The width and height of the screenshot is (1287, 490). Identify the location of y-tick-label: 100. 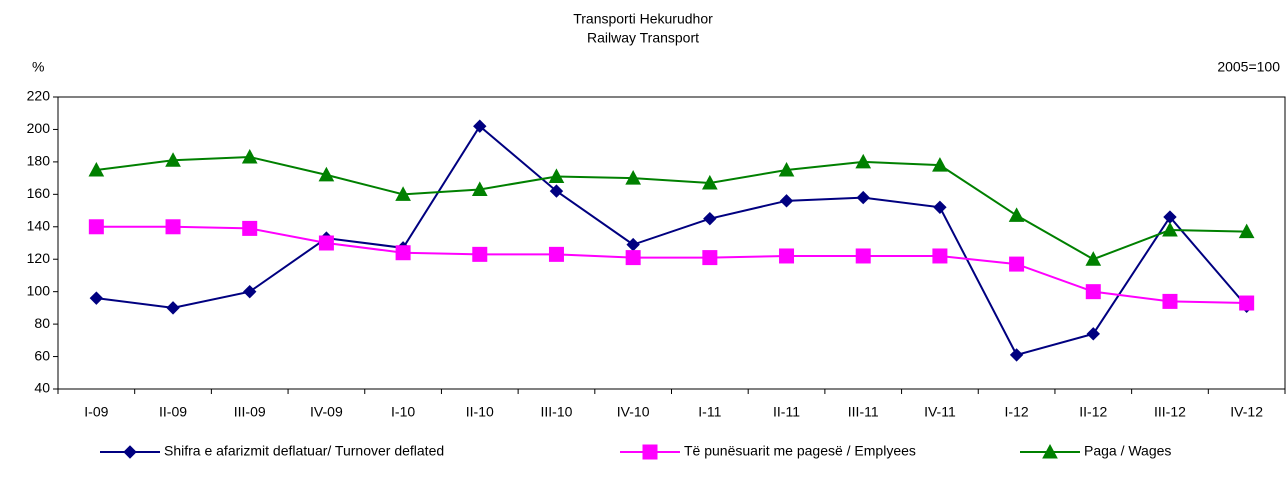
(39, 290).